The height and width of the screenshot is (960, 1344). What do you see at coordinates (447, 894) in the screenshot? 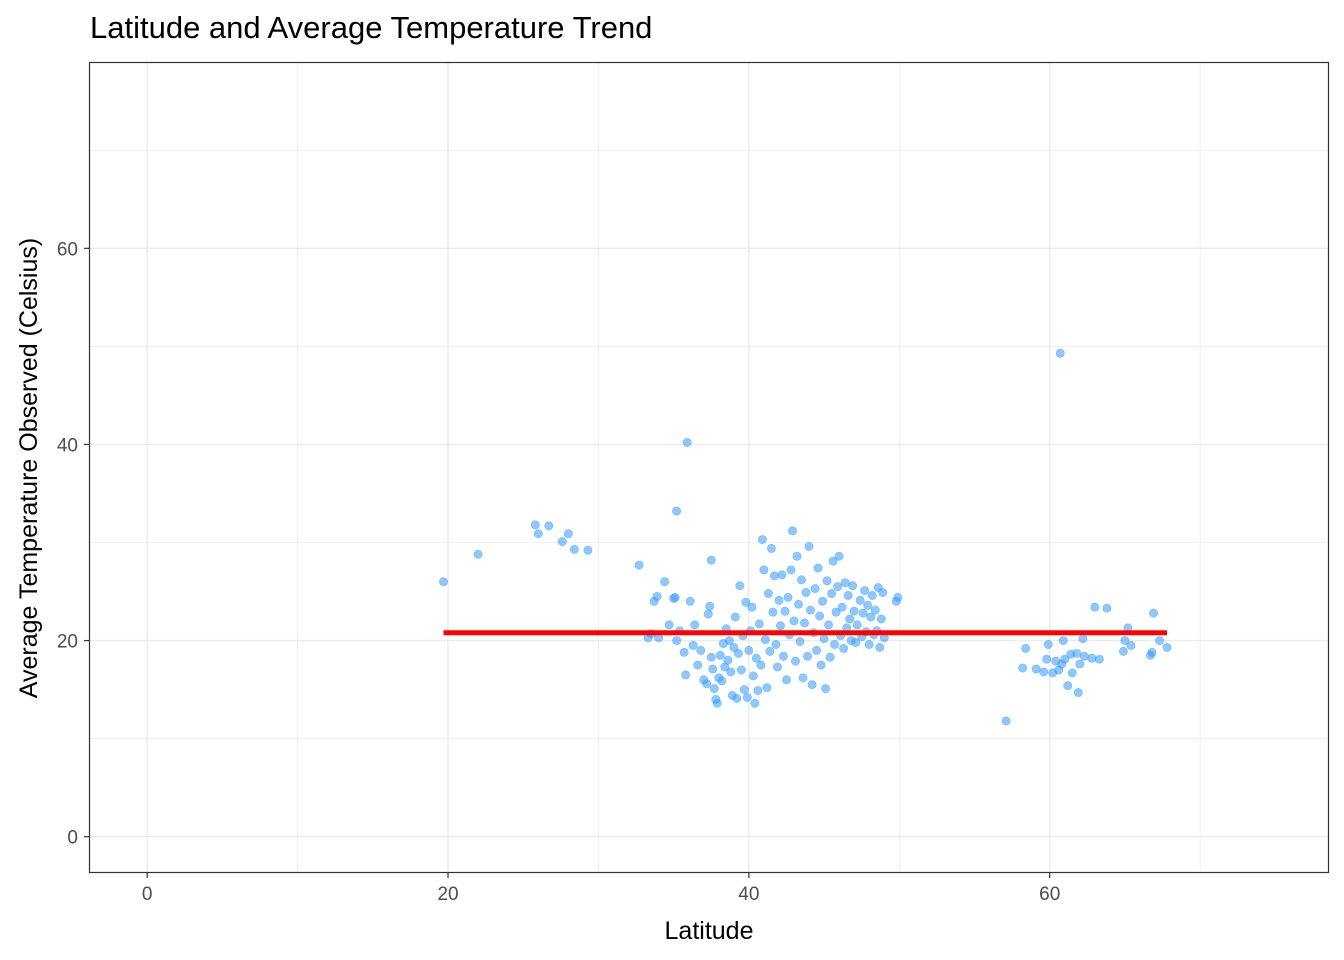
I see `x-tick-label: 20` at bounding box center [447, 894].